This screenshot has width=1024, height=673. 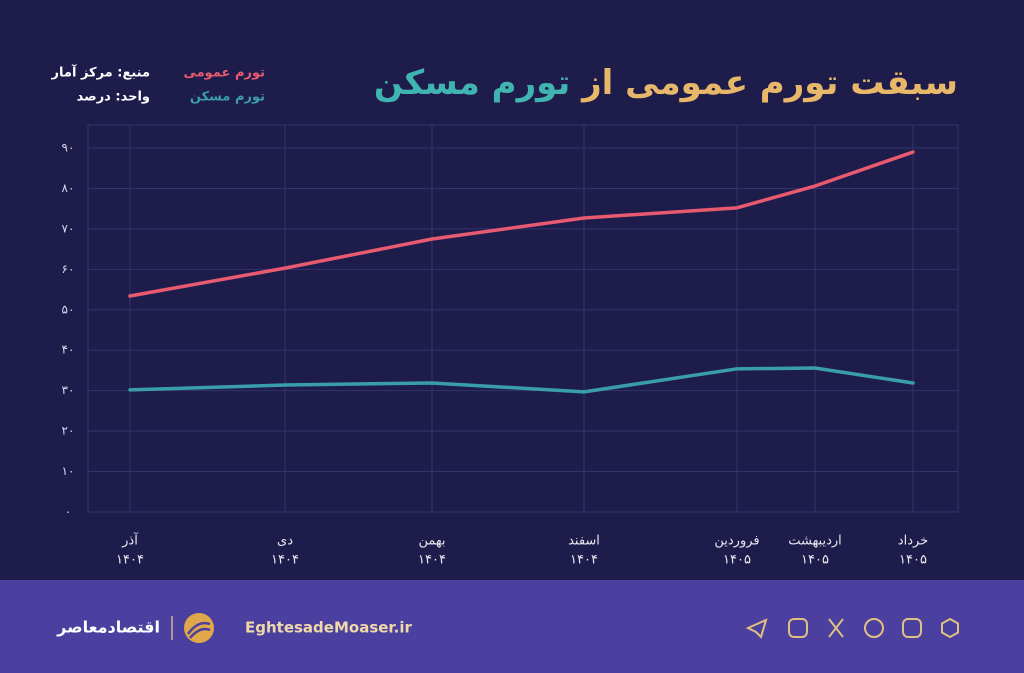 I want to click on y-tick-label: ۲۰, so click(x=68, y=431).